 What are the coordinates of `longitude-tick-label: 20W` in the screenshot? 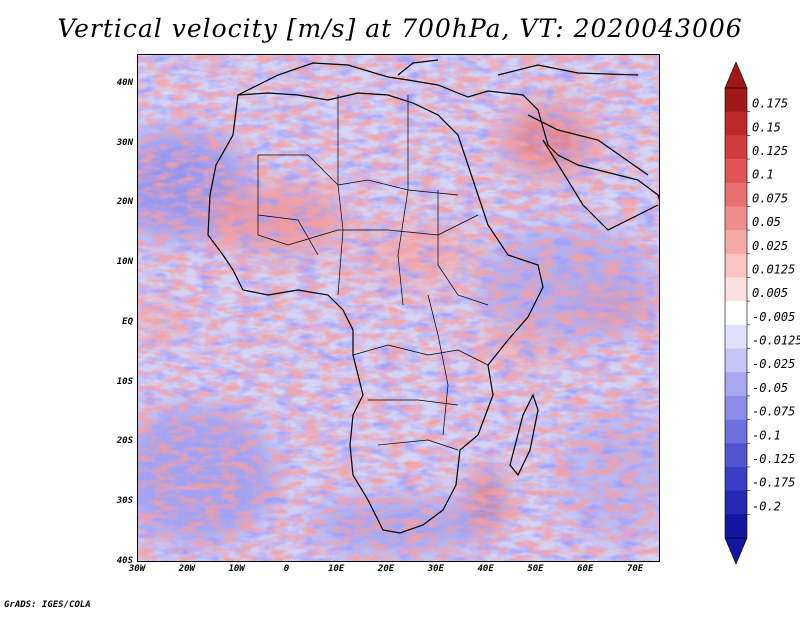 It's located at (186, 569).